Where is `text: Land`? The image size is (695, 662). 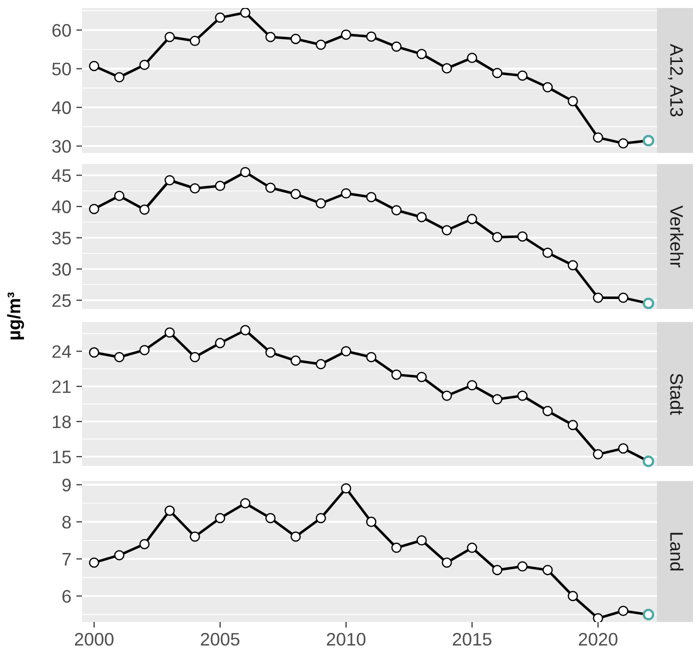
text: Land is located at coordinates (677, 551).